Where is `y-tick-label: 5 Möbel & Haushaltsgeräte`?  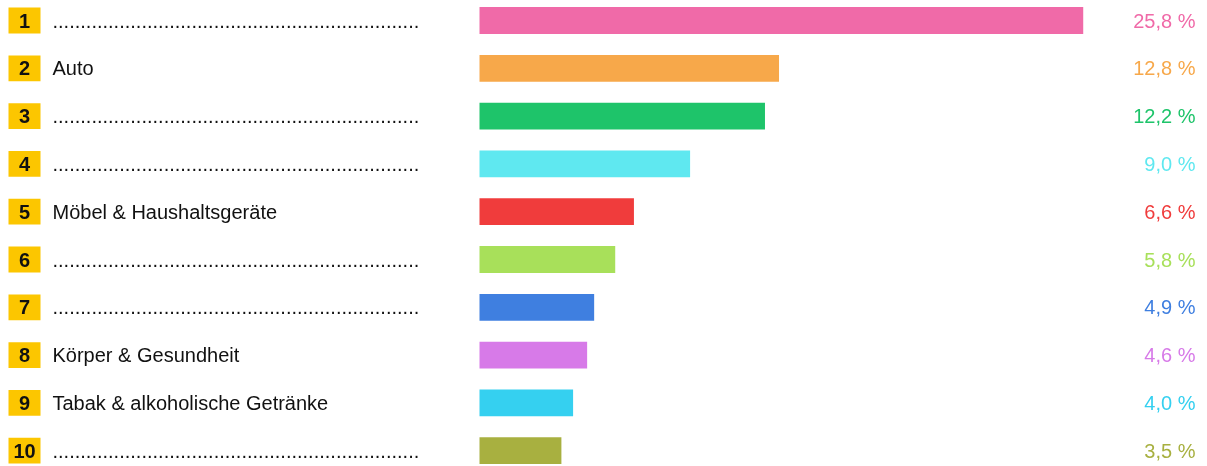 y-tick-label: 5 Möbel & Haushaltsgeräte is located at coordinates (148, 211).